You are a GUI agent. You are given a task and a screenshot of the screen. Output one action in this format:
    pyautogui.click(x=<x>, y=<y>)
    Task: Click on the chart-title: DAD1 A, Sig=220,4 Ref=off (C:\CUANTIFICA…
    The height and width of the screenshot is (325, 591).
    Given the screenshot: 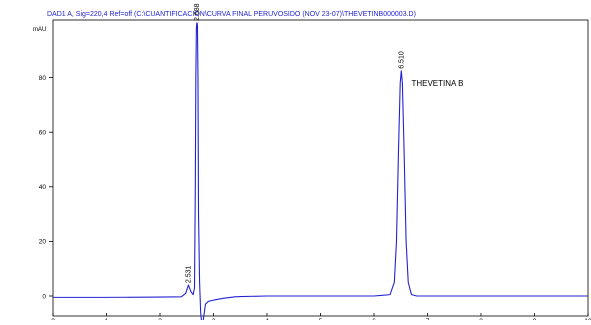 What is the action you would take?
    pyautogui.click(x=231, y=14)
    